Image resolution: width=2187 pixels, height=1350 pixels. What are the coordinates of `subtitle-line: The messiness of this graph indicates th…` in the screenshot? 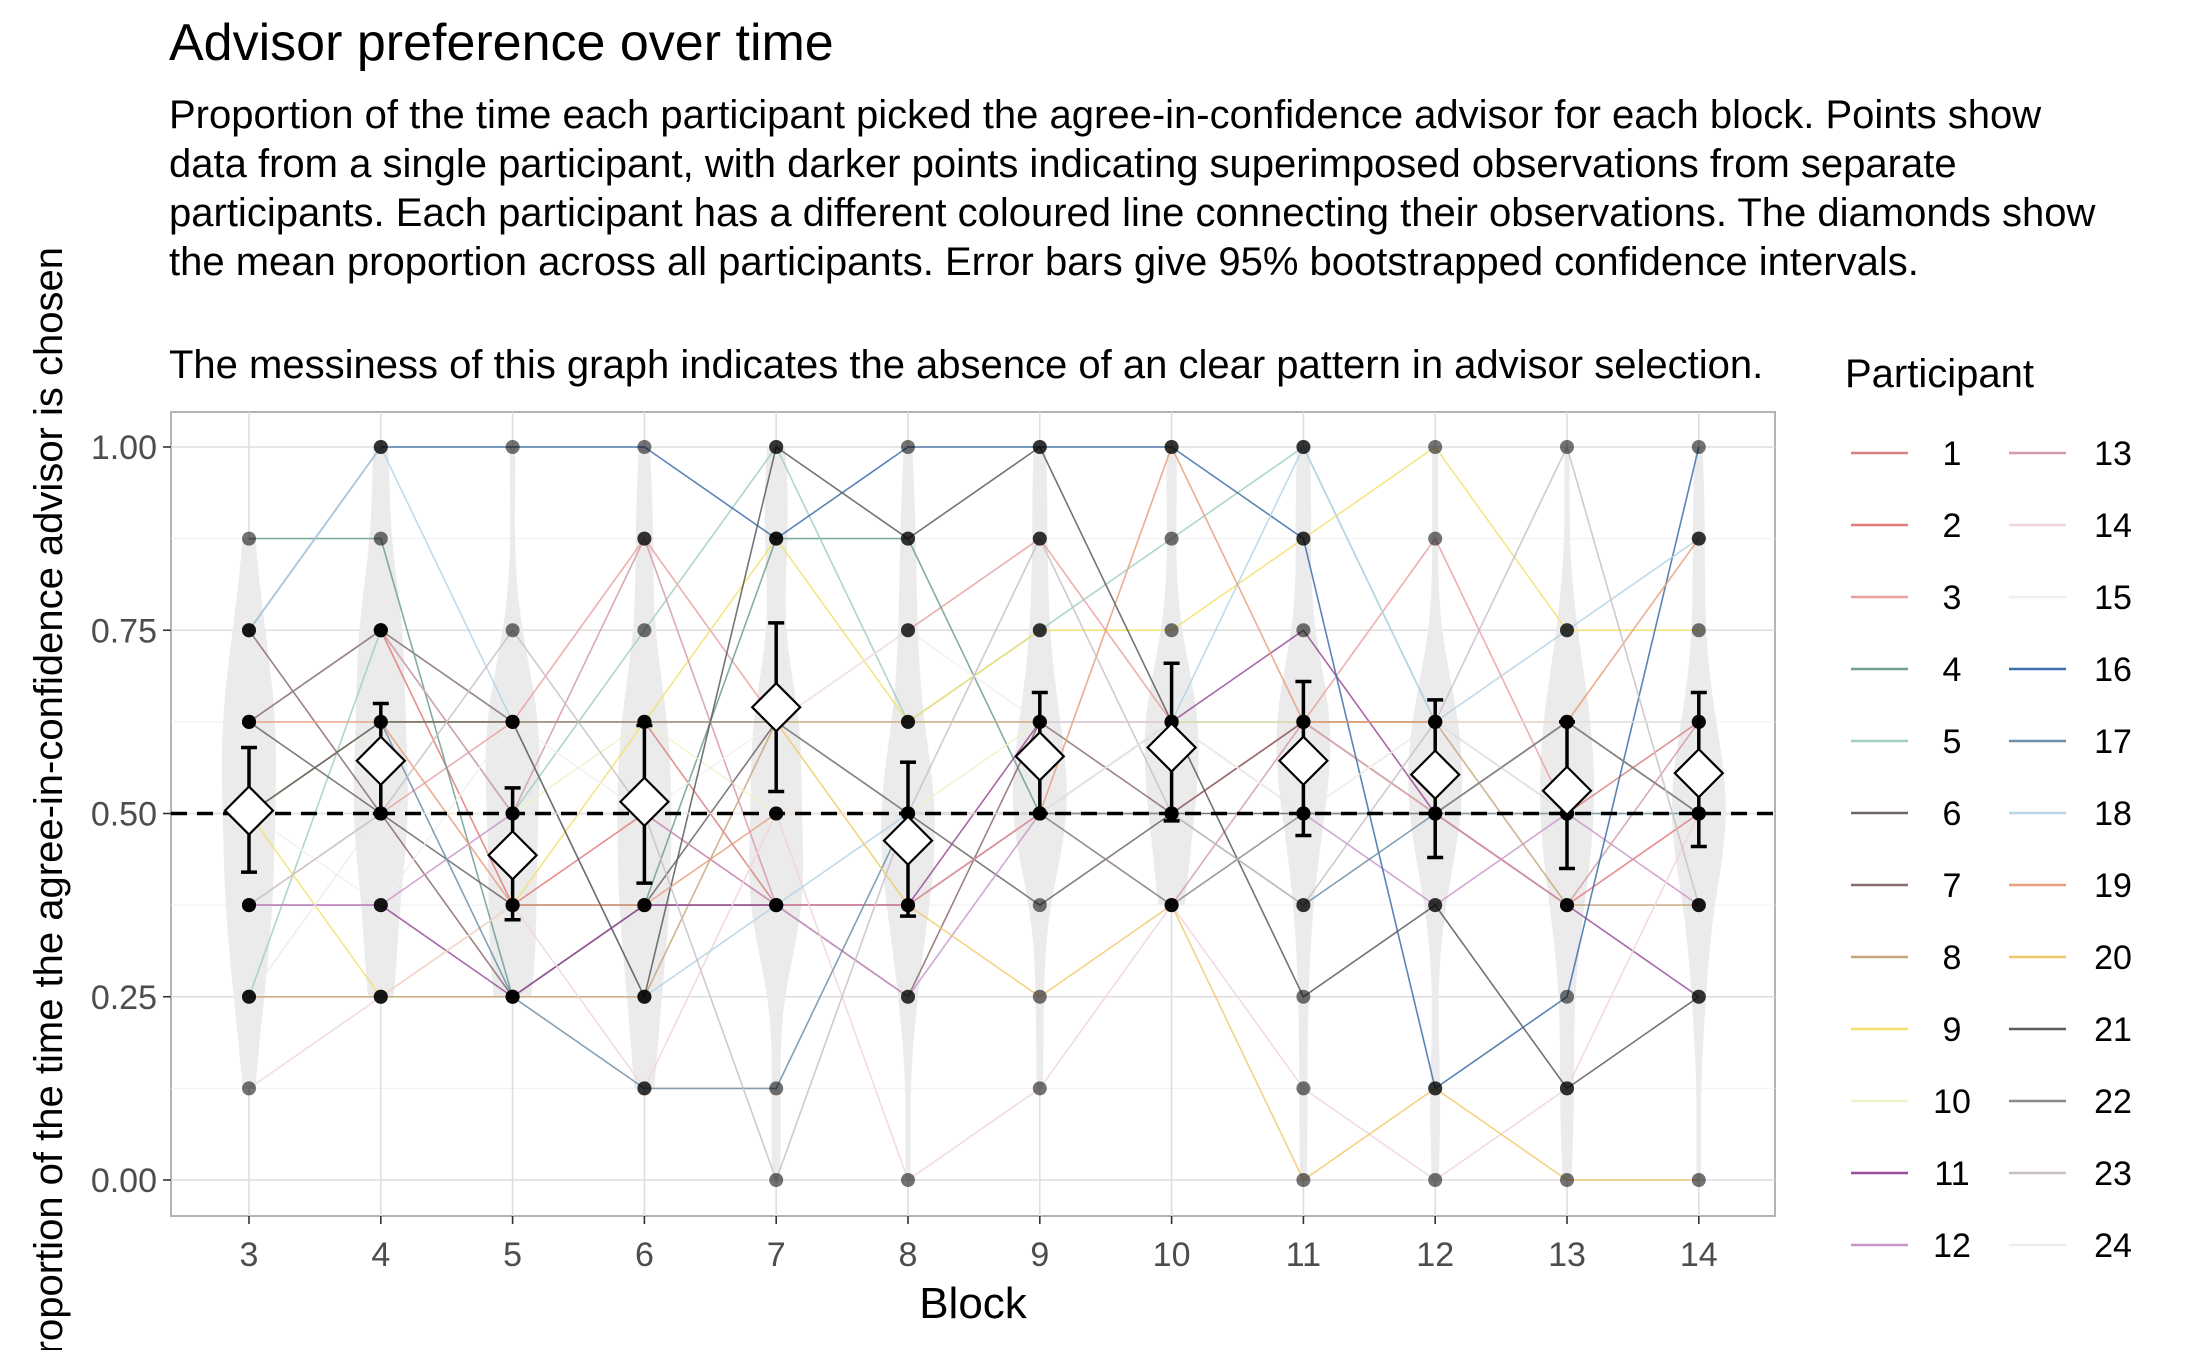 It's located at (966, 365).